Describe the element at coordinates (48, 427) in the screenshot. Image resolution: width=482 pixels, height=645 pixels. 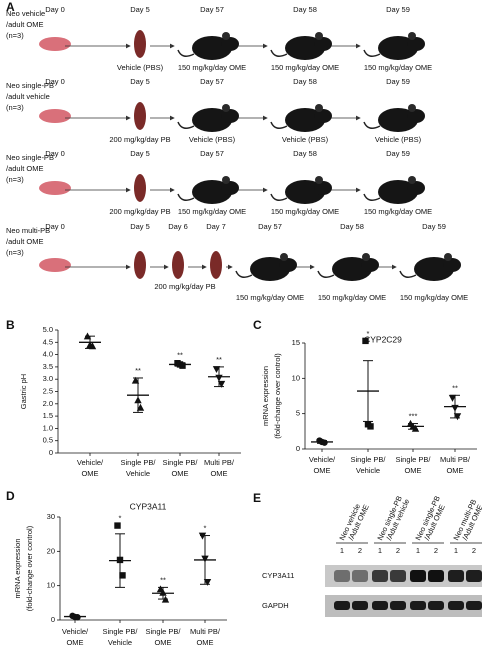
I see `y-tick-label: 1.0` at that location.